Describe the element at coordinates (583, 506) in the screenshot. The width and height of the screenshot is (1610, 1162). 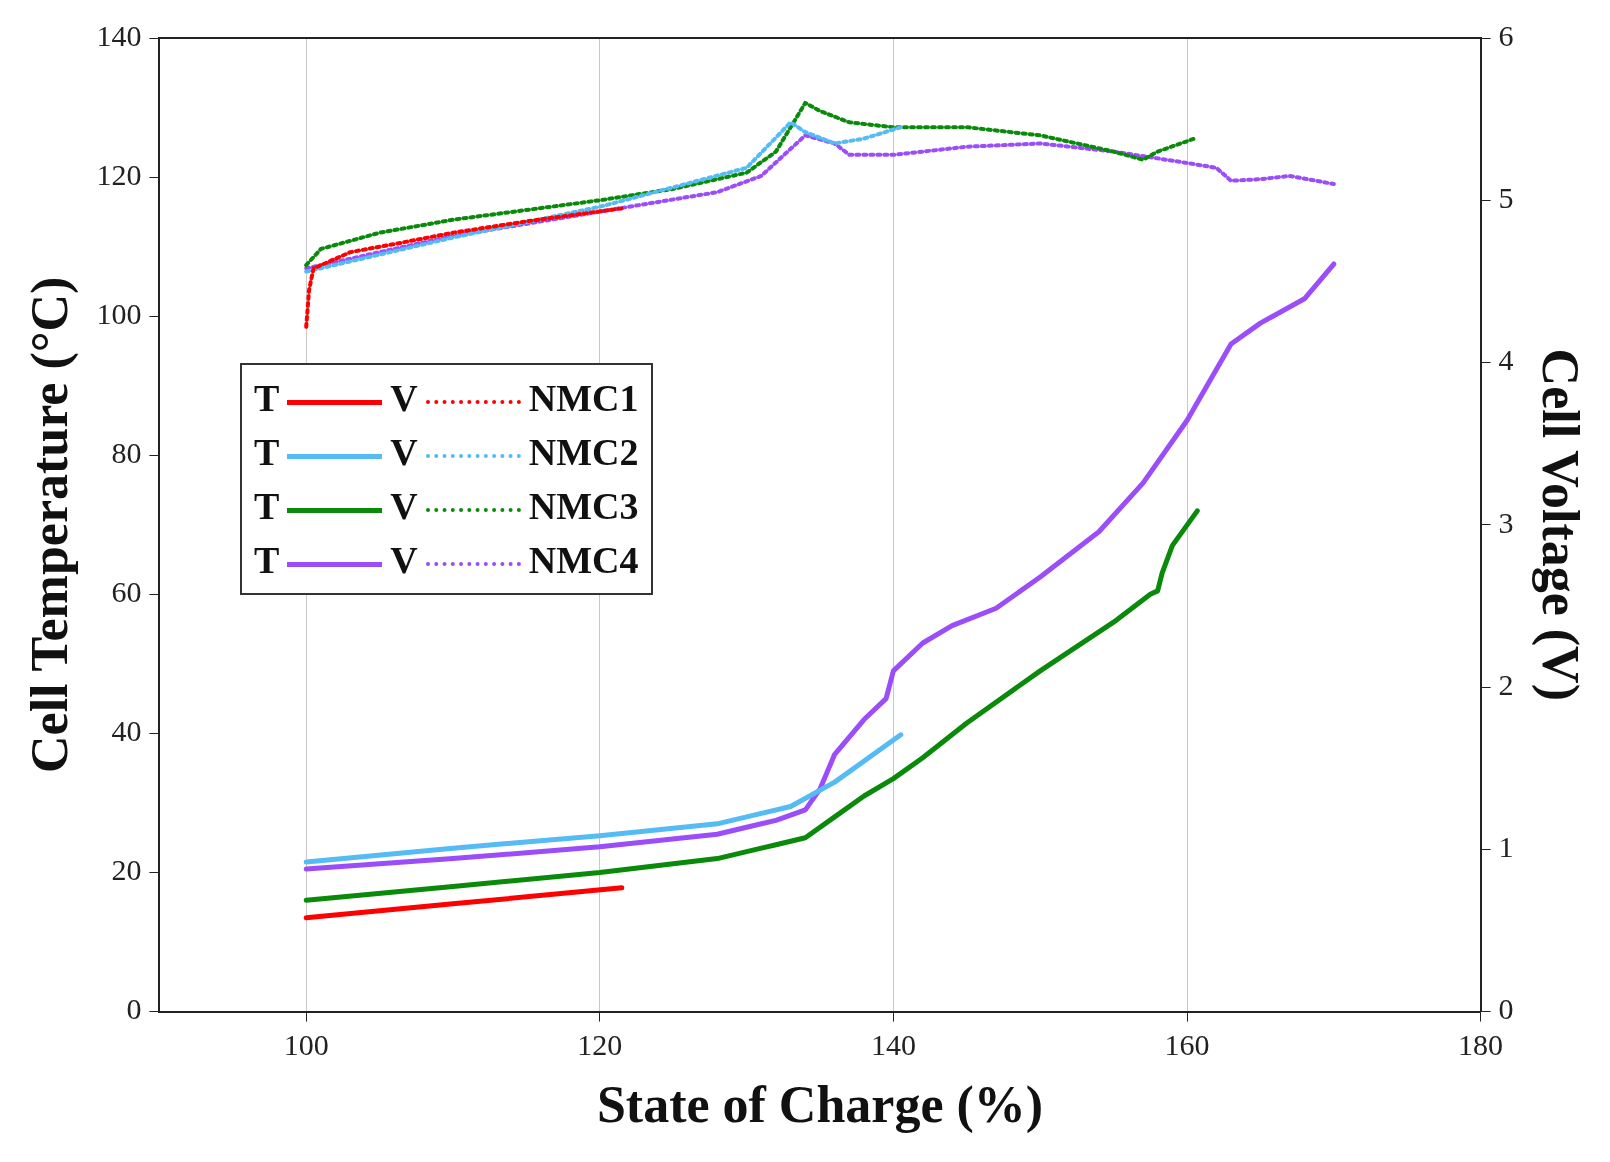
I see `legend-label: NMC3` at that location.